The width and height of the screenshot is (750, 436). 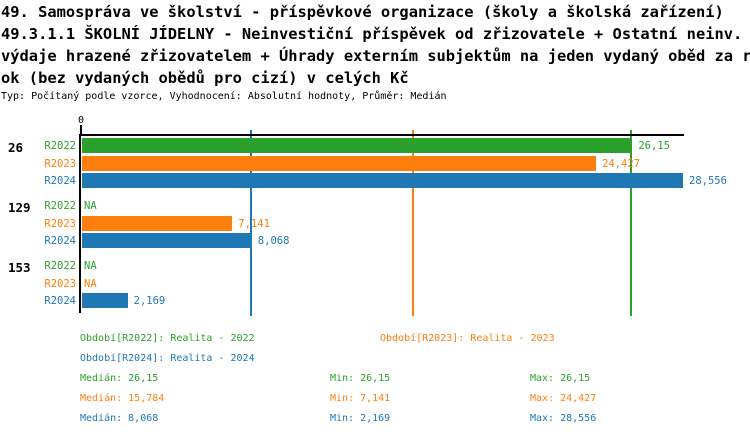 What do you see at coordinates (708, 181) in the screenshot?
I see `bar-value-label: 28,556` at bounding box center [708, 181].